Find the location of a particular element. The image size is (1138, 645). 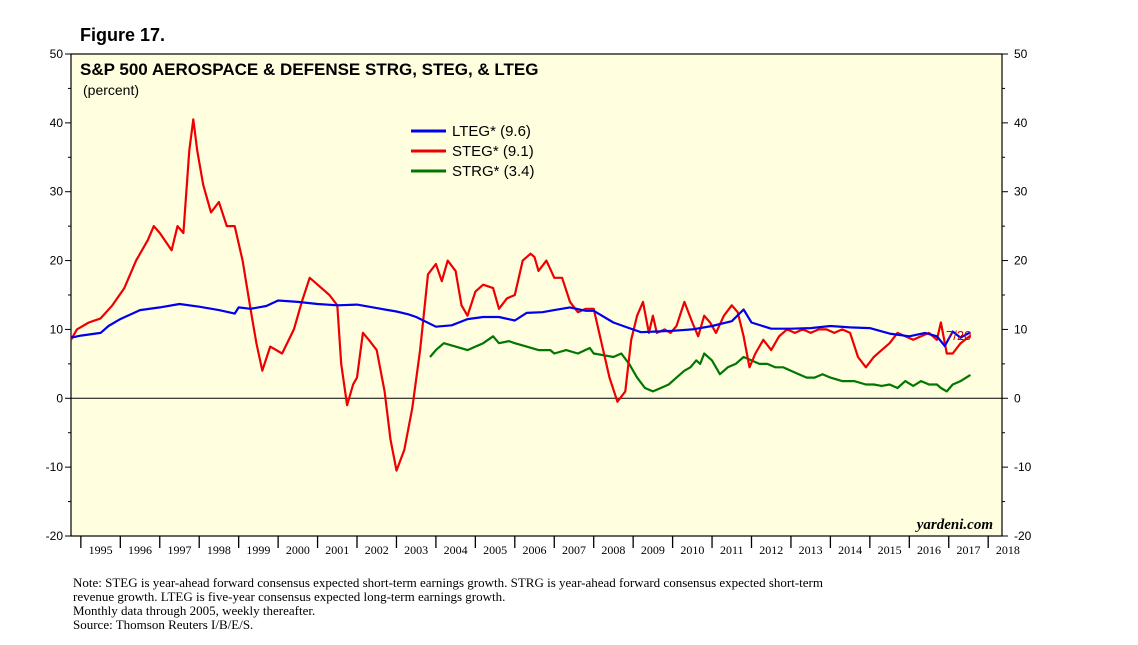

y-tick-label-right: -10 is located at coordinates (1023, 467).